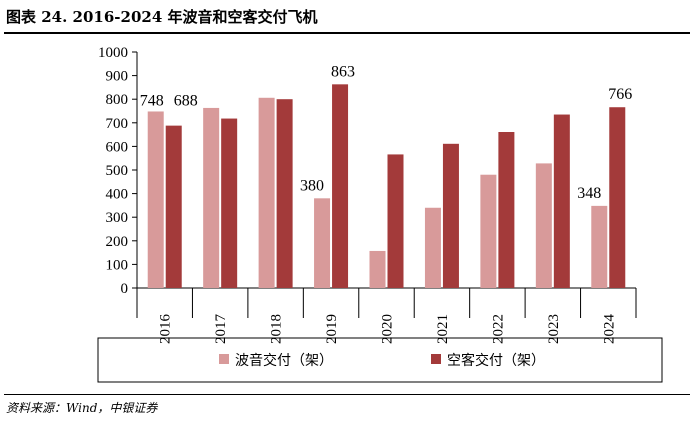  Describe the element at coordinates (284, 360) in the screenshot. I see `legend-label: 波音交付（架）` at that location.